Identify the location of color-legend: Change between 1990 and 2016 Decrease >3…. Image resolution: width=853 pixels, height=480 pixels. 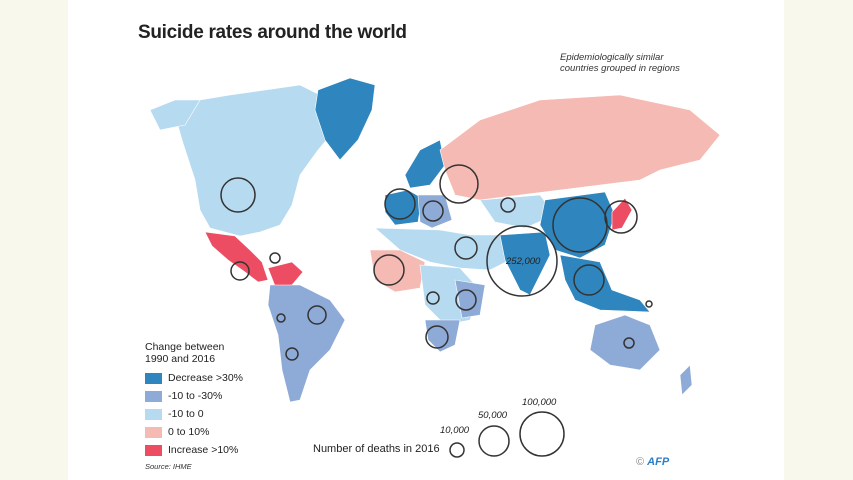
(194, 400).